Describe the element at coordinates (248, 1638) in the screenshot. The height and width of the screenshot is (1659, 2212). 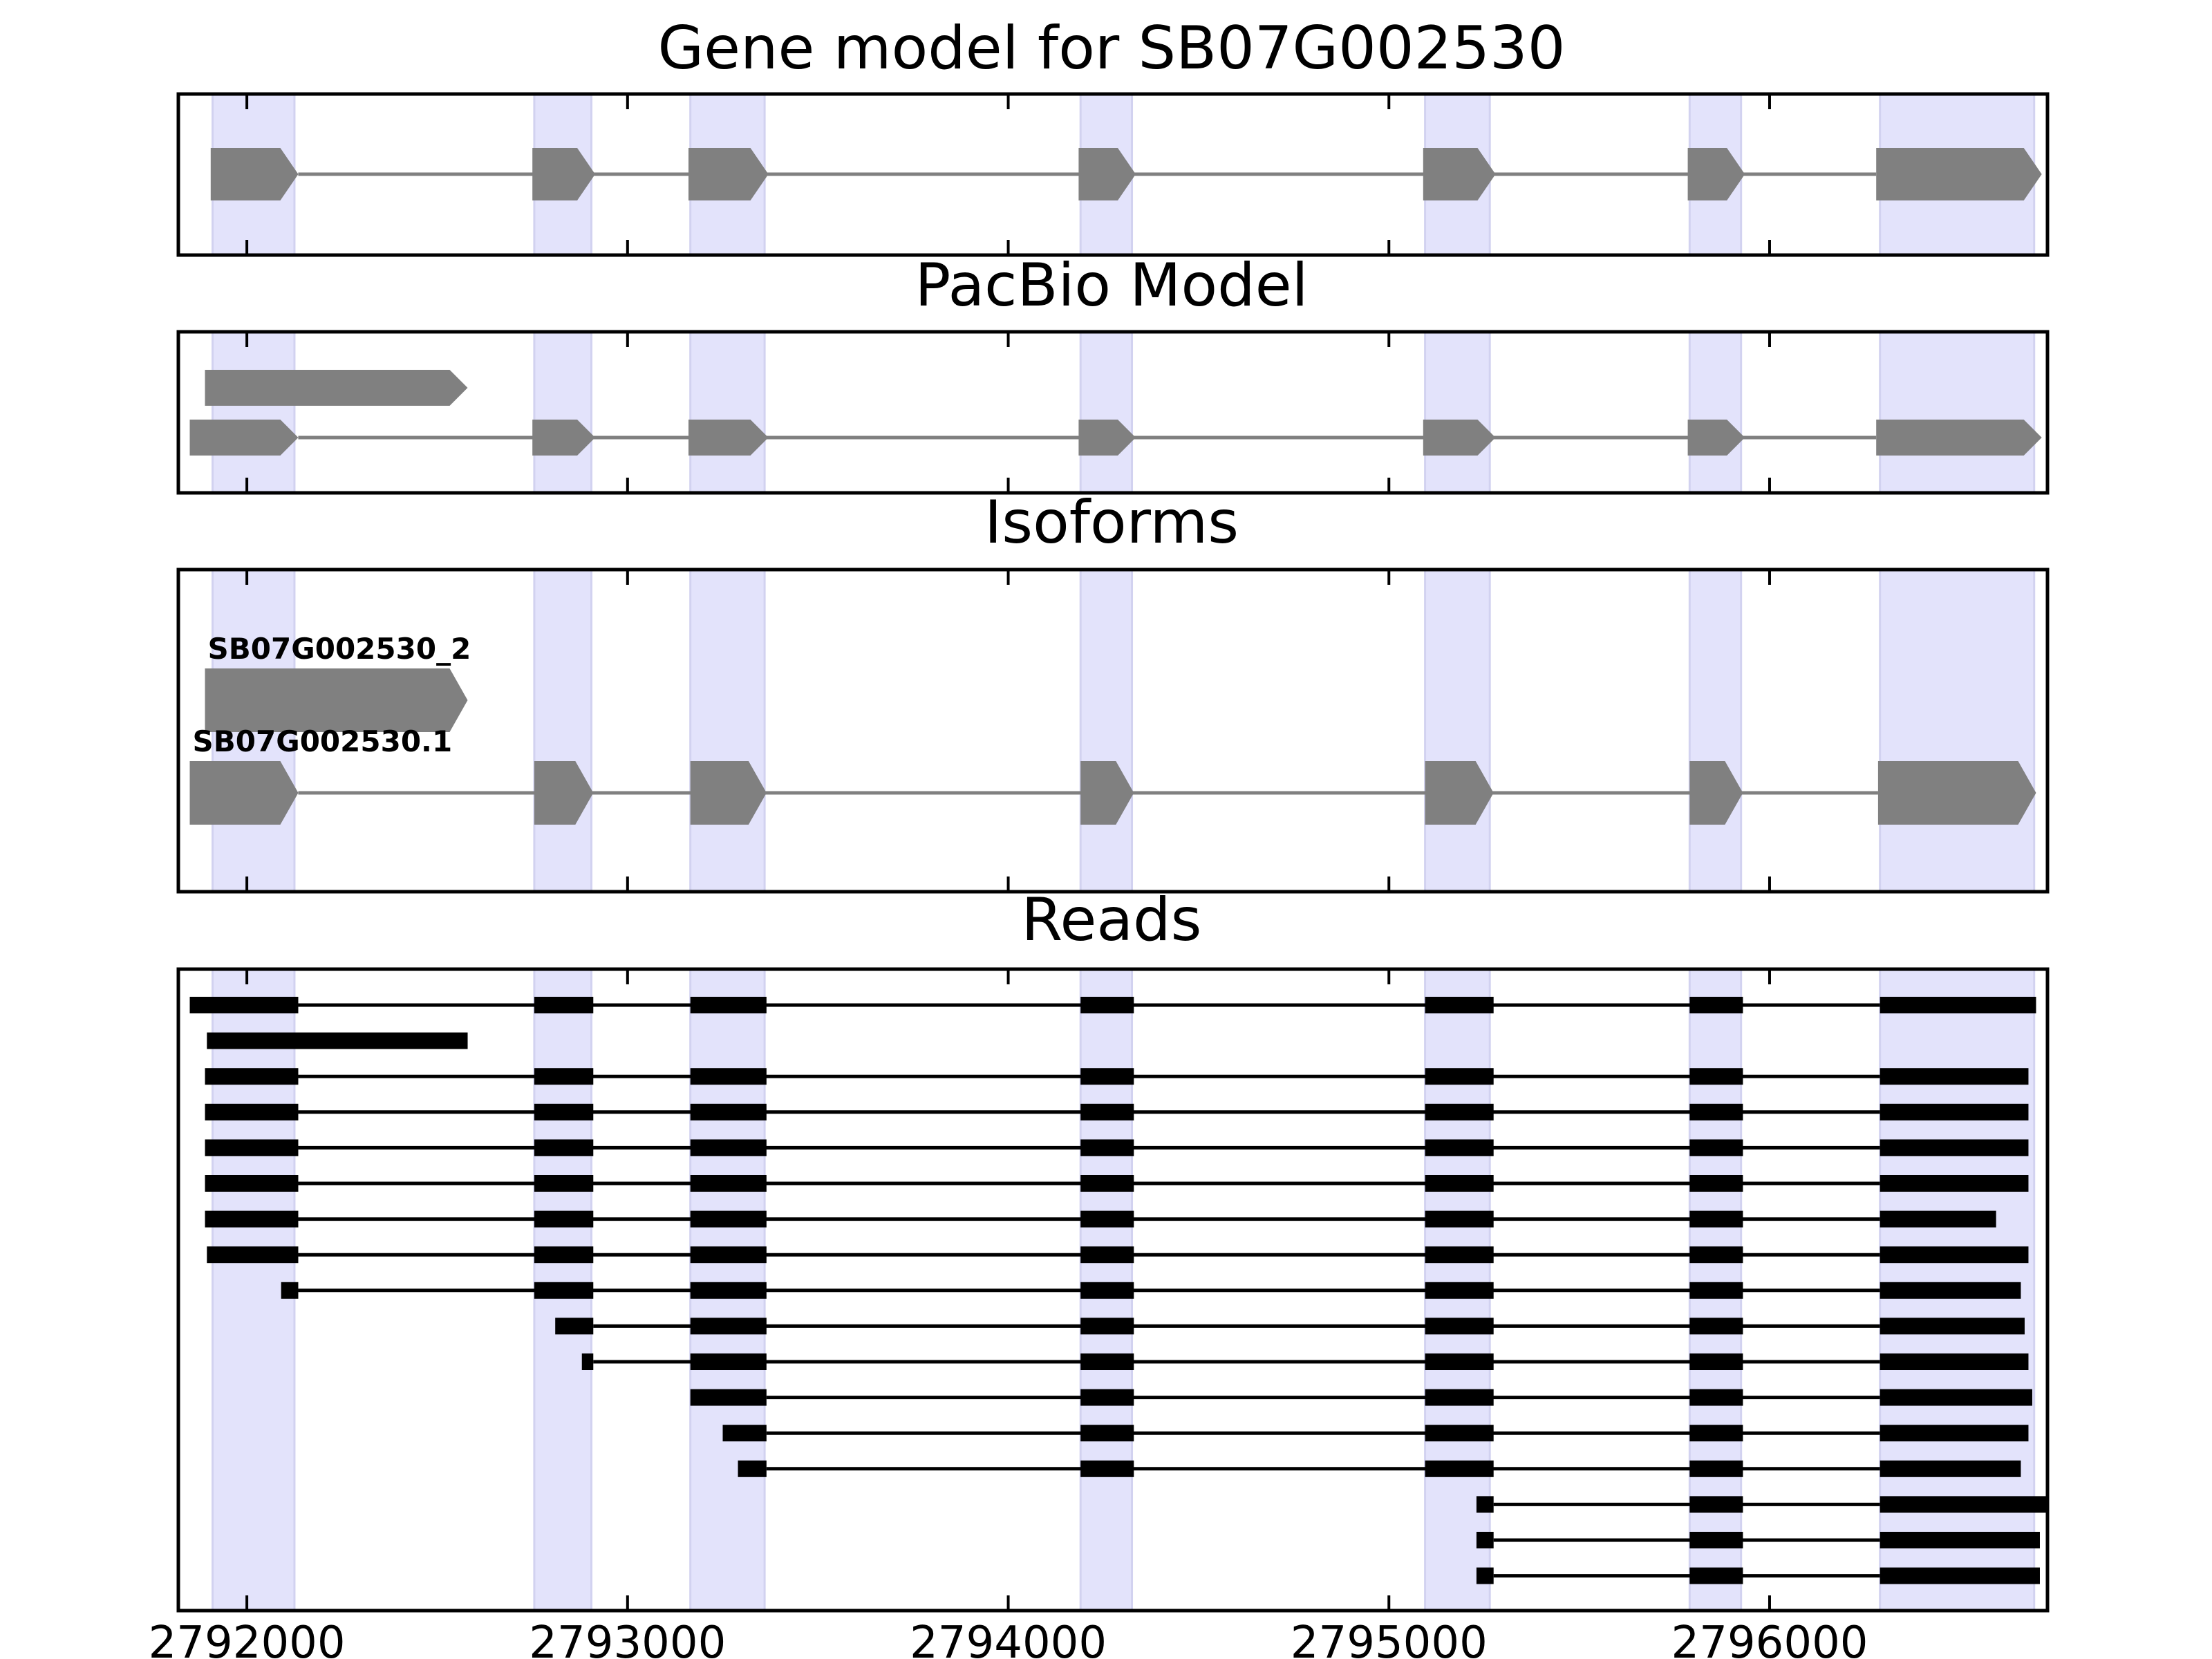
I see `x-tick-label: 2792000` at that location.